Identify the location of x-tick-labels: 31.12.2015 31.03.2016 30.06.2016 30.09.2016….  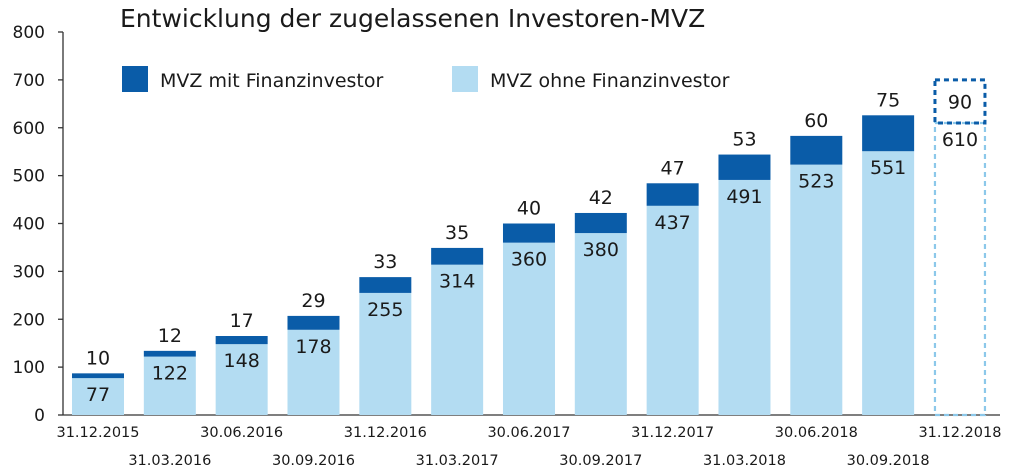
(528, 447).